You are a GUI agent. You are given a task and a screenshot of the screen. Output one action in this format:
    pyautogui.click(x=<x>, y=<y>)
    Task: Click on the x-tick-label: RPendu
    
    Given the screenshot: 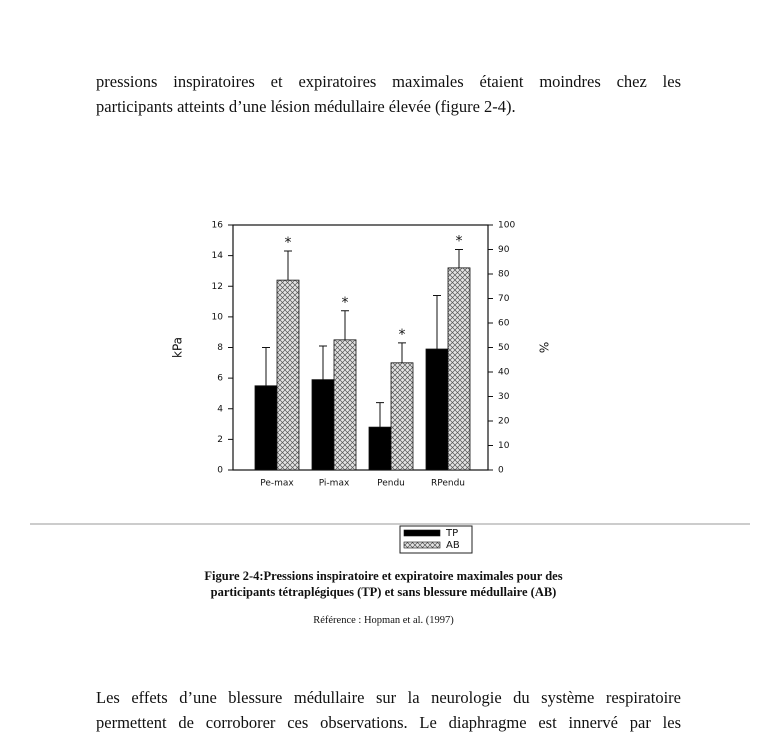 What is the action you would take?
    pyautogui.click(x=448, y=484)
    